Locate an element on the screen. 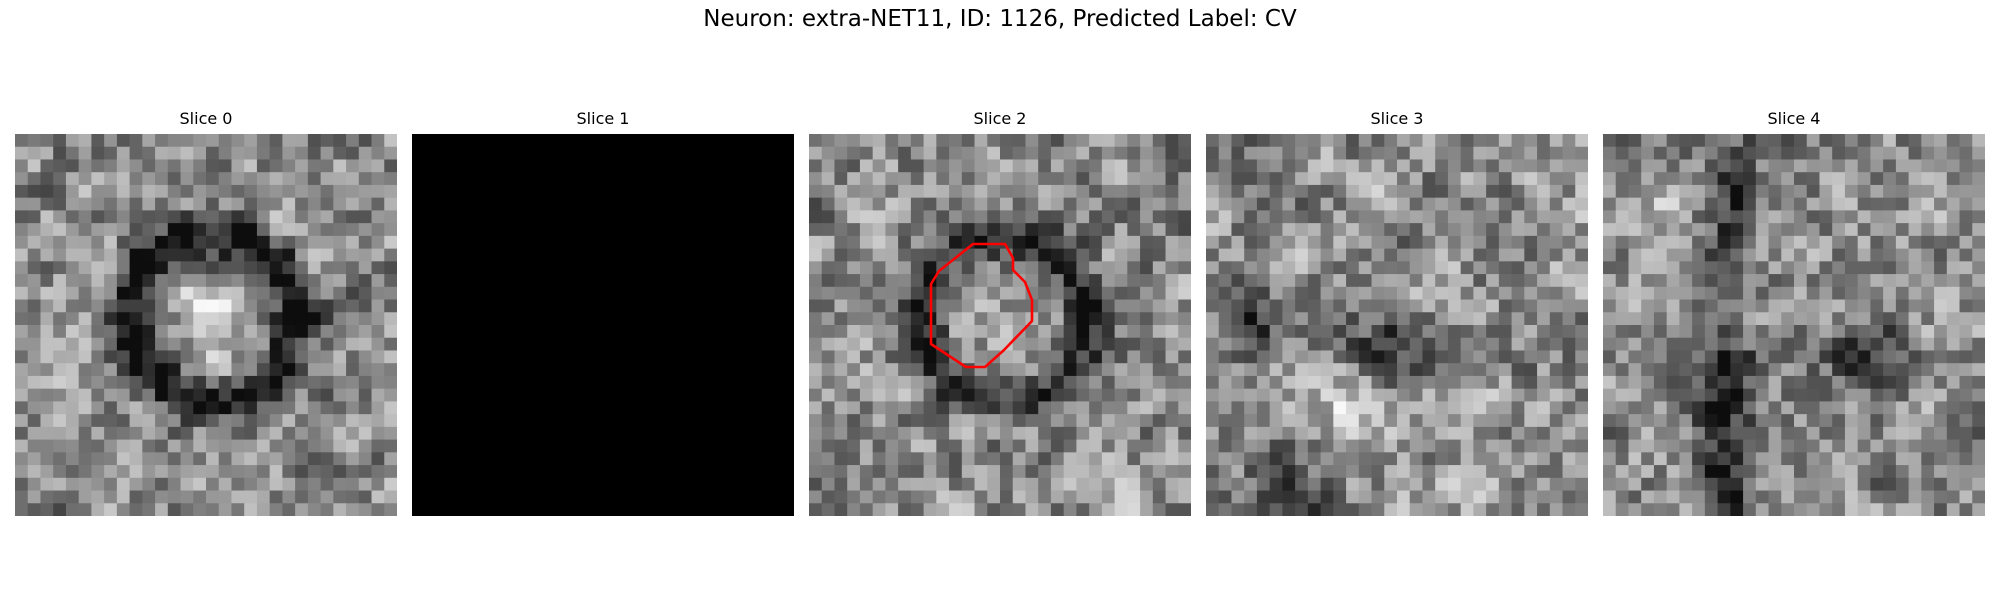 Image resolution: width=2000 pixels, height=600 pixels. slice-title: Slice 1 is located at coordinates (603, 118).